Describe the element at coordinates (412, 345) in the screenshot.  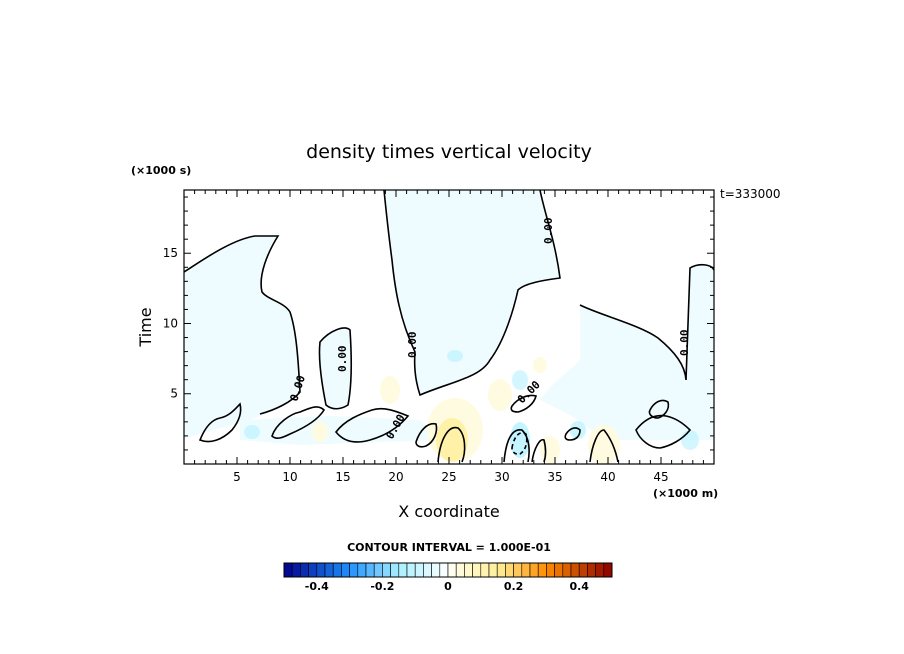
I see `contour-label-3: 0.00` at that location.